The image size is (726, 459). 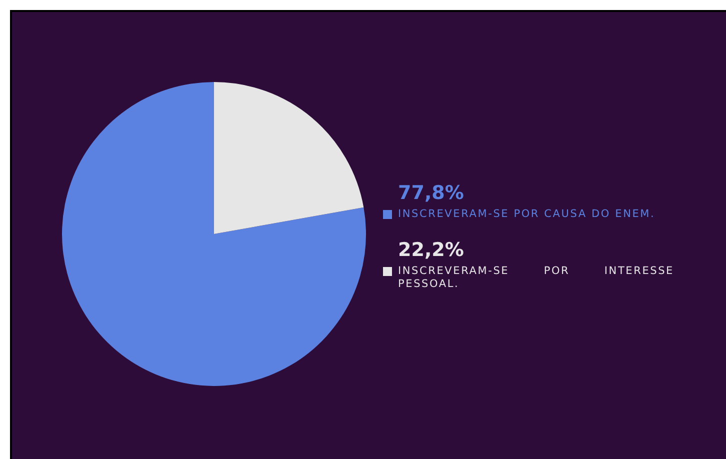 I want to click on legend-label: INSCREVERAM-SE POR CAUSA DO ENEM., so click(x=527, y=214).